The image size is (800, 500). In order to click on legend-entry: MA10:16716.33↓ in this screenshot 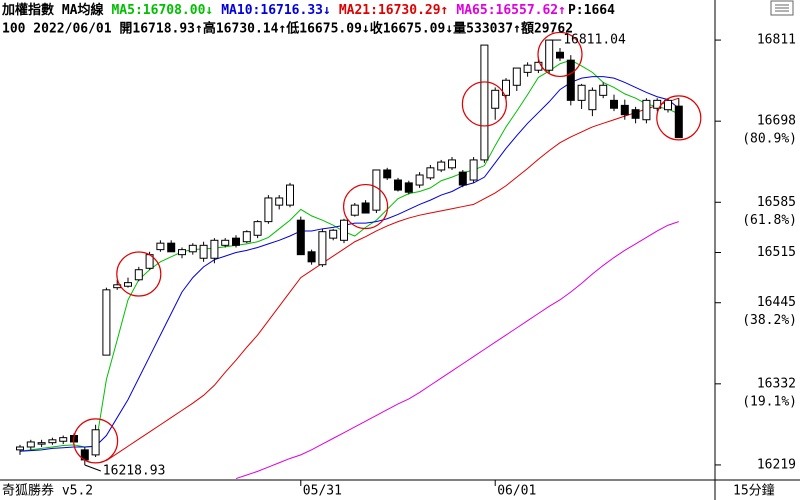, I will do `click(276, 10)`.